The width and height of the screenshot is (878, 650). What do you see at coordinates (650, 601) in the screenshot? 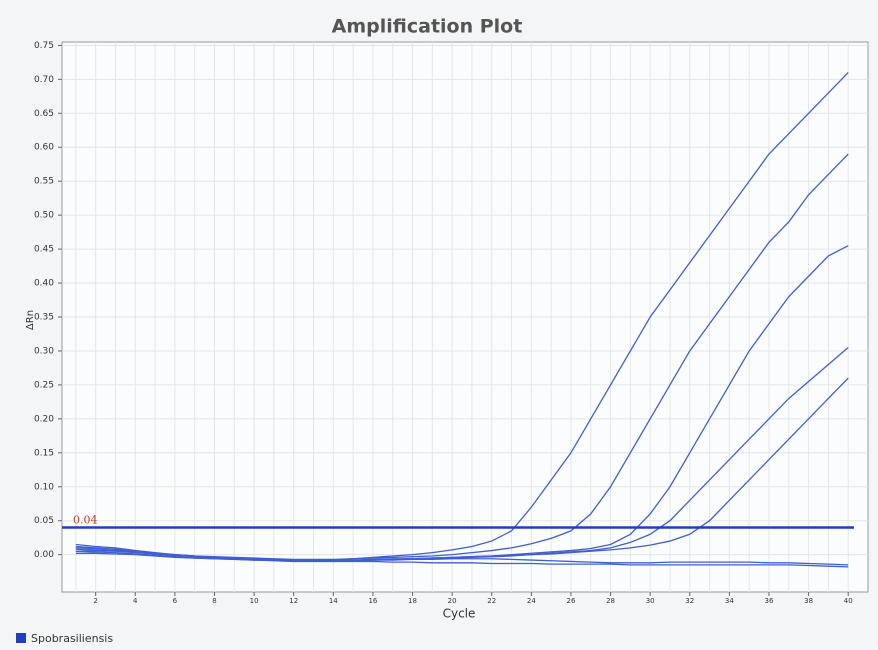
I see `x-tick-label: 30` at bounding box center [650, 601].